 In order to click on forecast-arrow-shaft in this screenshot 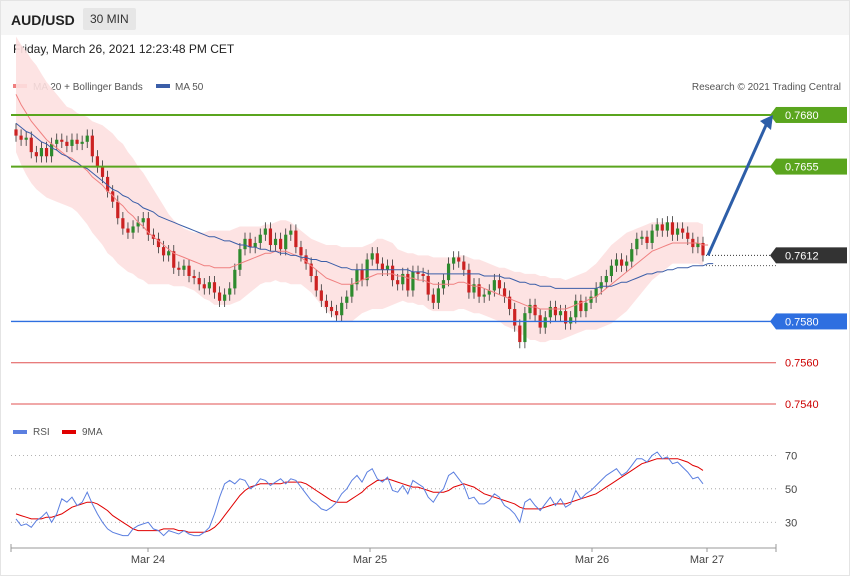, I will do `click(737, 189)`.